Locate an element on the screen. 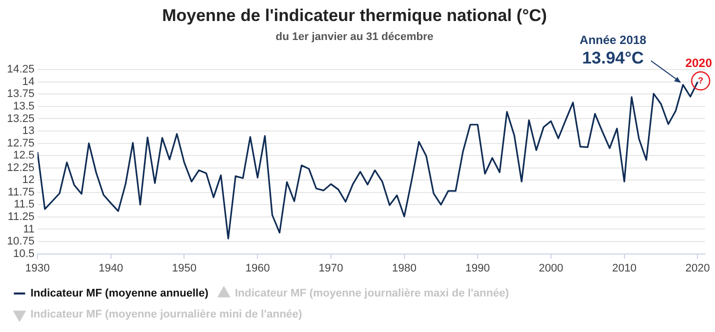 This screenshot has width=715, height=332. legend-label: Indicateur MF (moyenne journalière maxi de l'année) is located at coordinates (372, 294).